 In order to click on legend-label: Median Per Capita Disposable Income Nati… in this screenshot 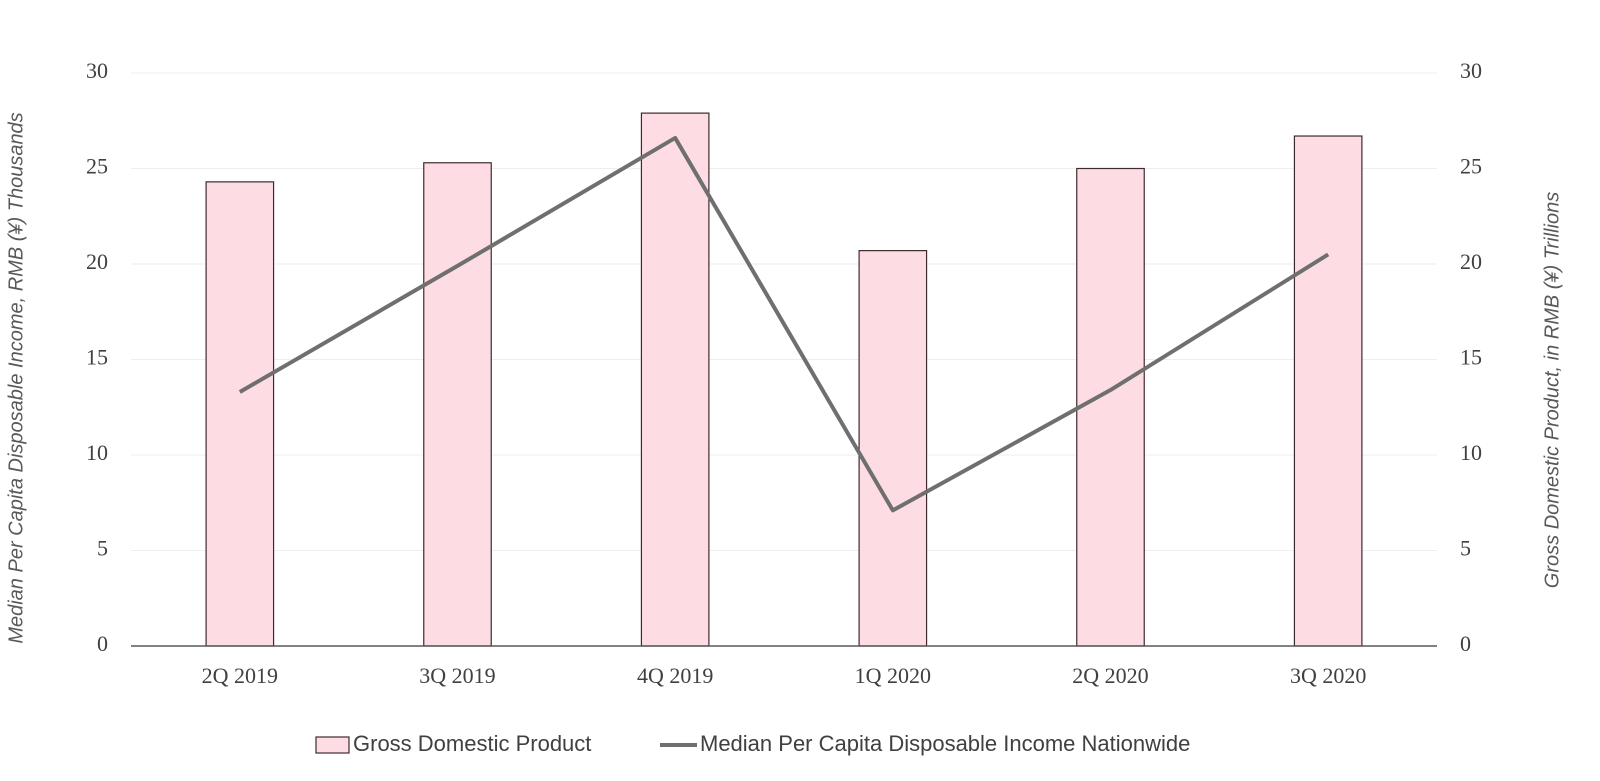, I will do `click(945, 743)`.